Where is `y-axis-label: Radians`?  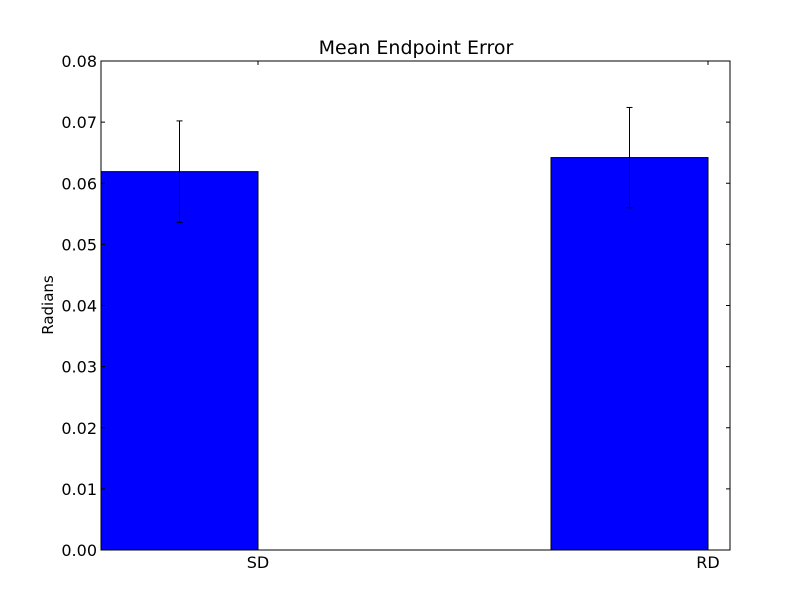 y-axis-label: Radians is located at coordinates (48, 305).